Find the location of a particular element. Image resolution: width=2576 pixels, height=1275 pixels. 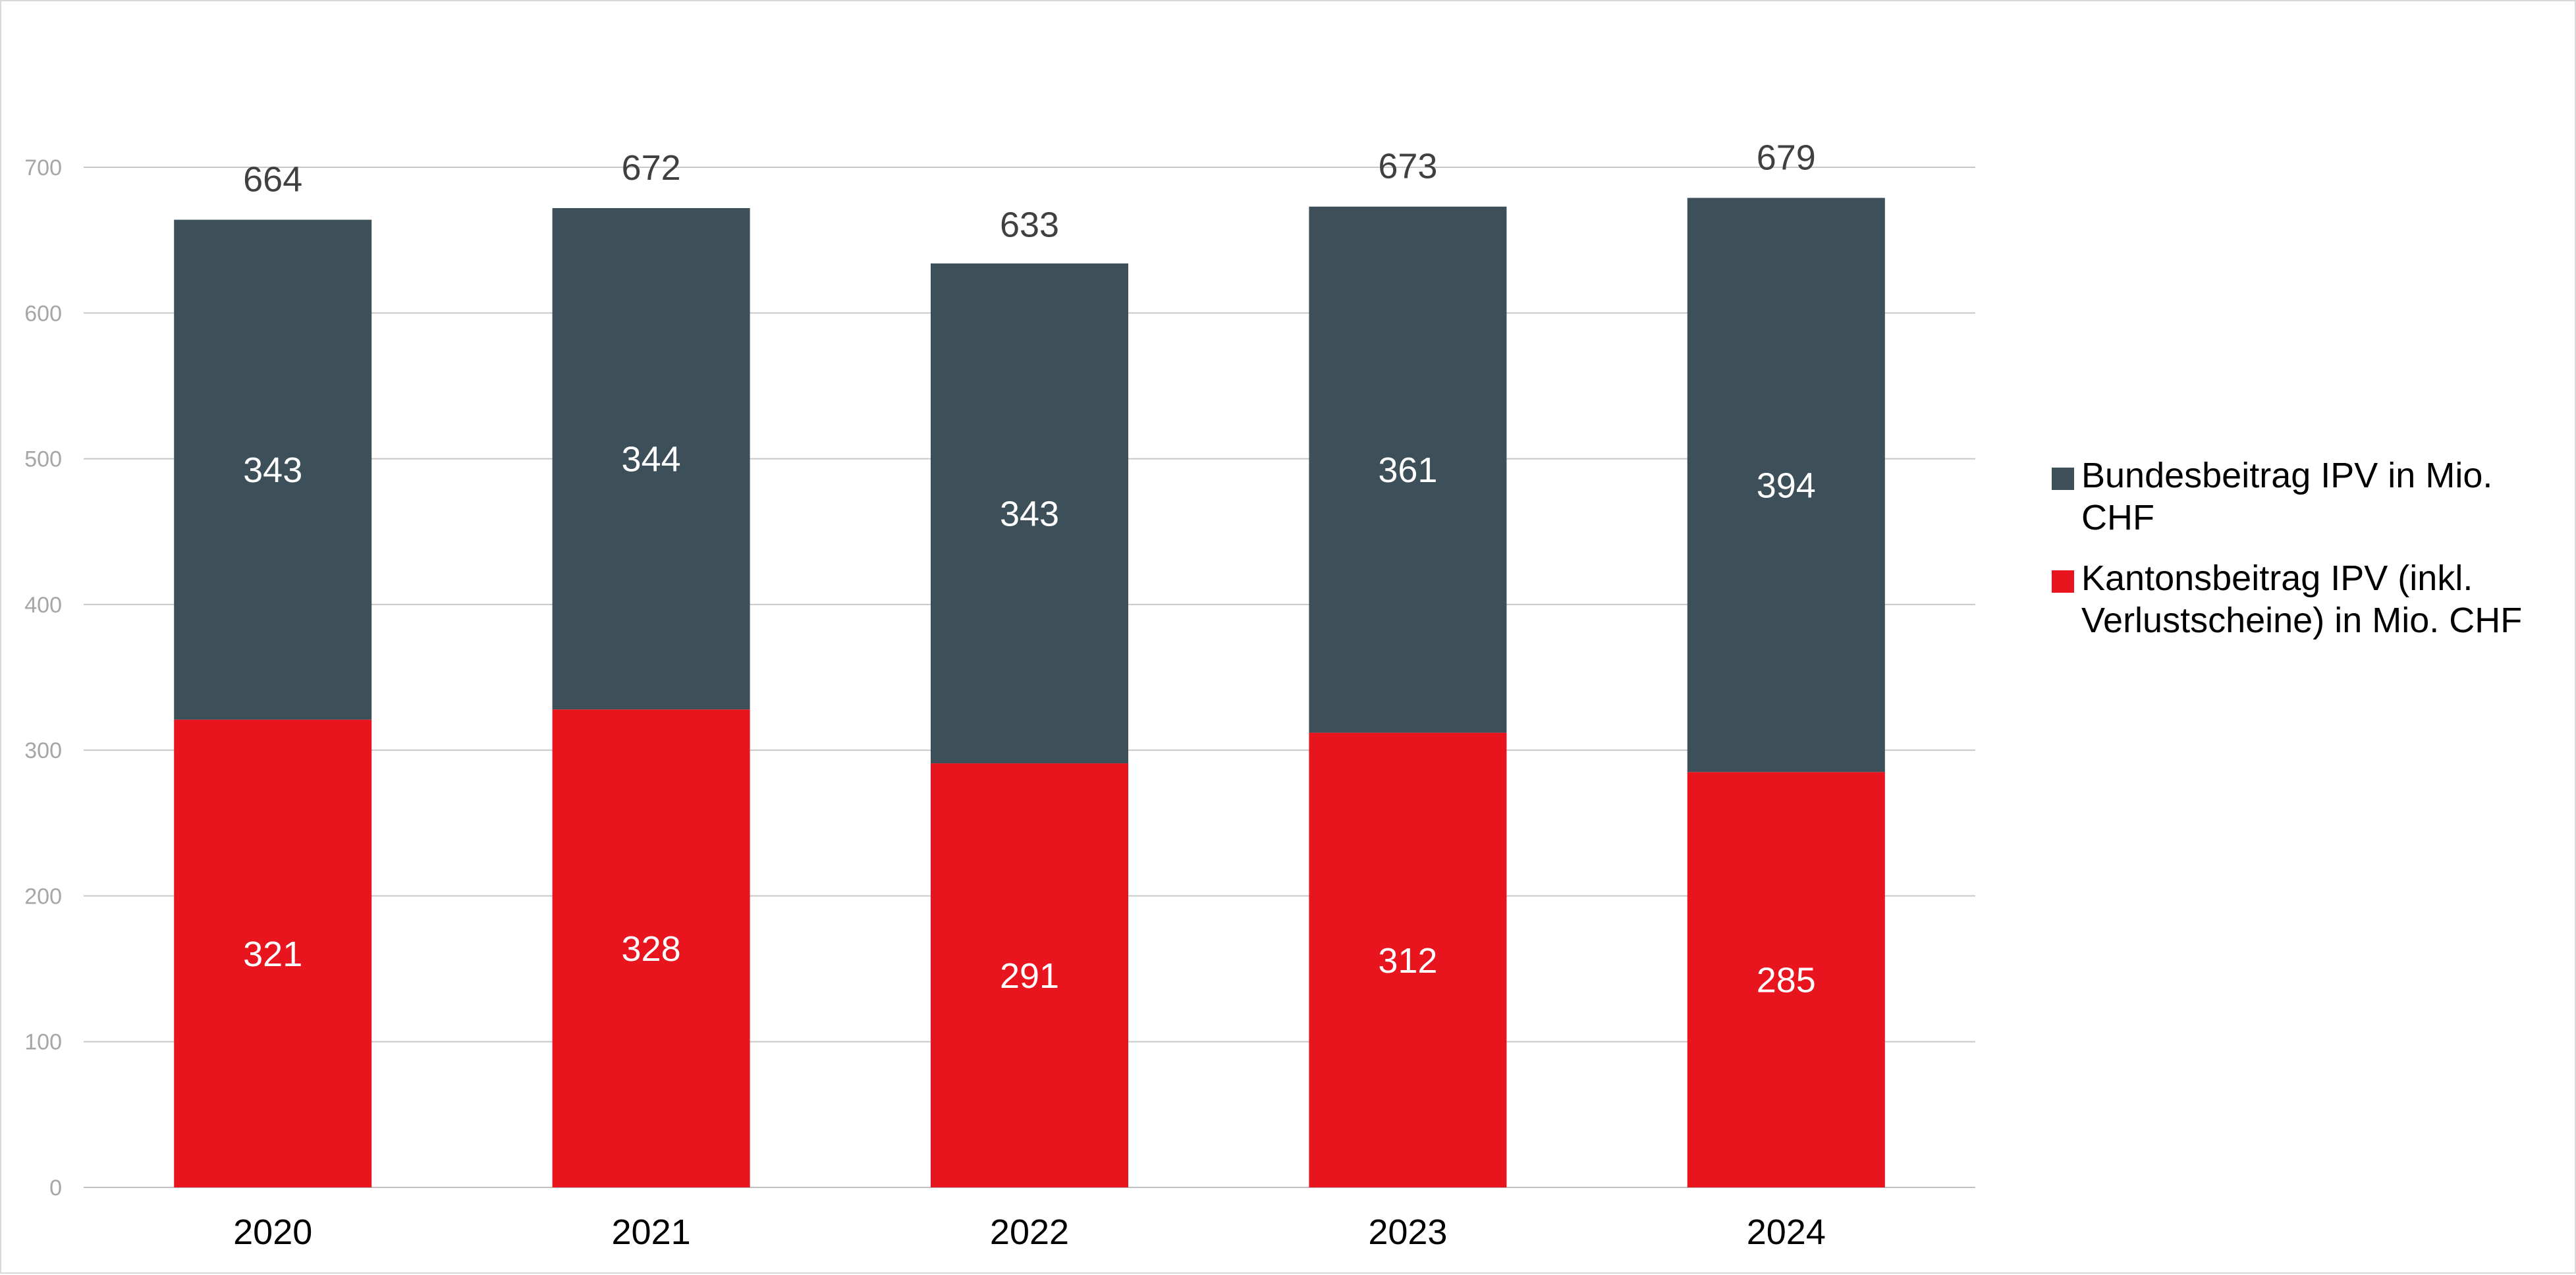

total-value-label: 679 is located at coordinates (1786, 157).